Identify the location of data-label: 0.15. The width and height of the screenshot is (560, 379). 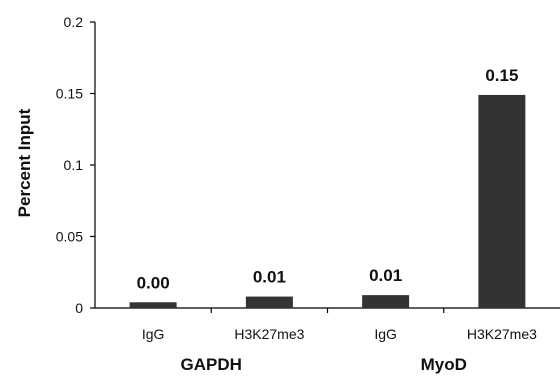
(501, 75).